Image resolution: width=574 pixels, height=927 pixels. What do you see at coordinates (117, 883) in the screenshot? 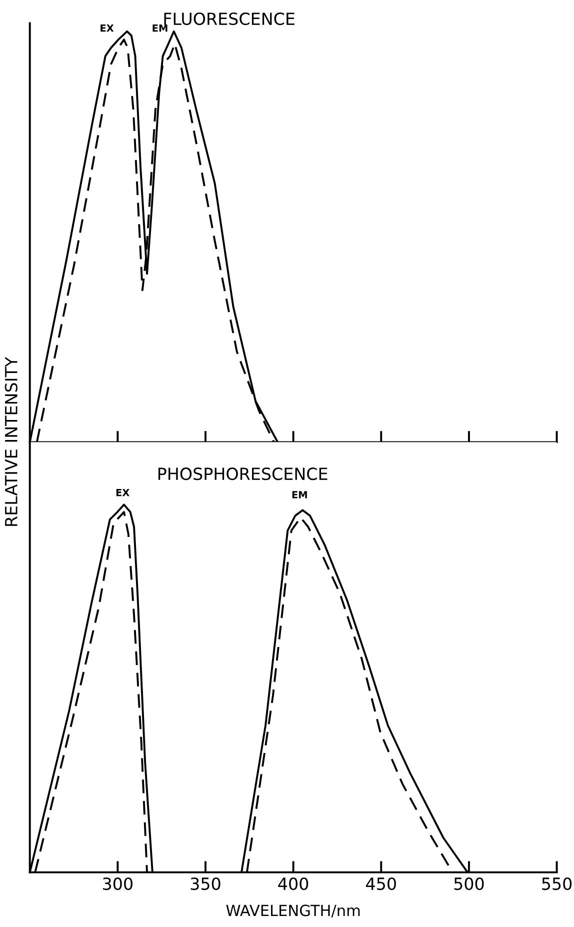
I see `x-tick-label: 300` at bounding box center [117, 883].